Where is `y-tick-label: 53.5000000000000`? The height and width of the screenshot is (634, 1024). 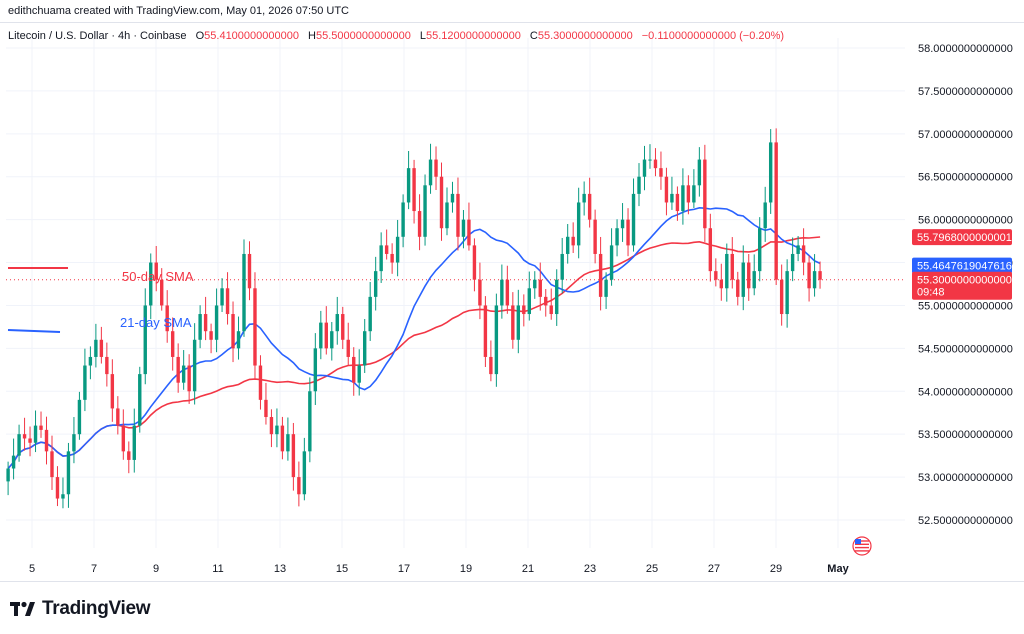 y-tick-label: 53.5000000000000 is located at coordinates (965, 435).